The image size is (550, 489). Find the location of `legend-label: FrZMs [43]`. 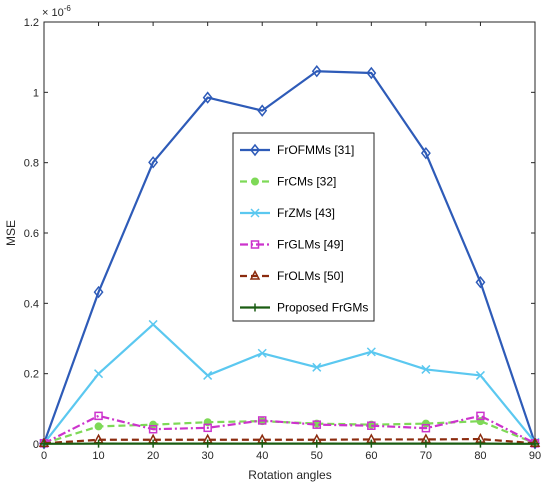

legend-label: FrZMs [43] is located at coordinates (306, 213).